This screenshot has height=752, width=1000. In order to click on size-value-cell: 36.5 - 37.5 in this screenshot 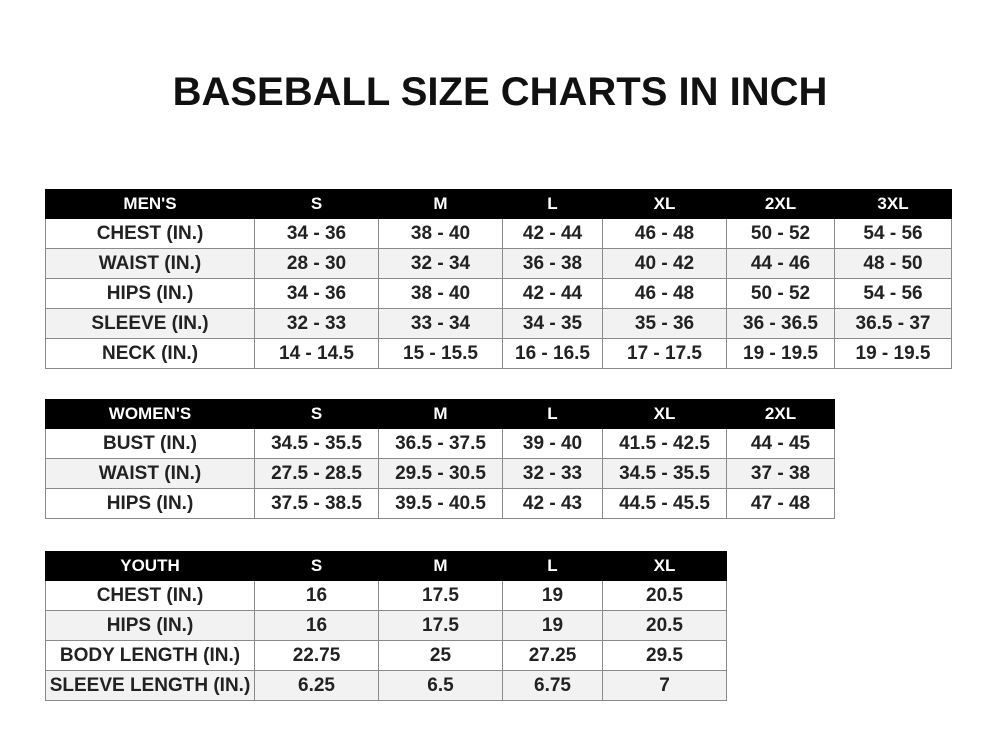, I will do `click(440, 443)`.